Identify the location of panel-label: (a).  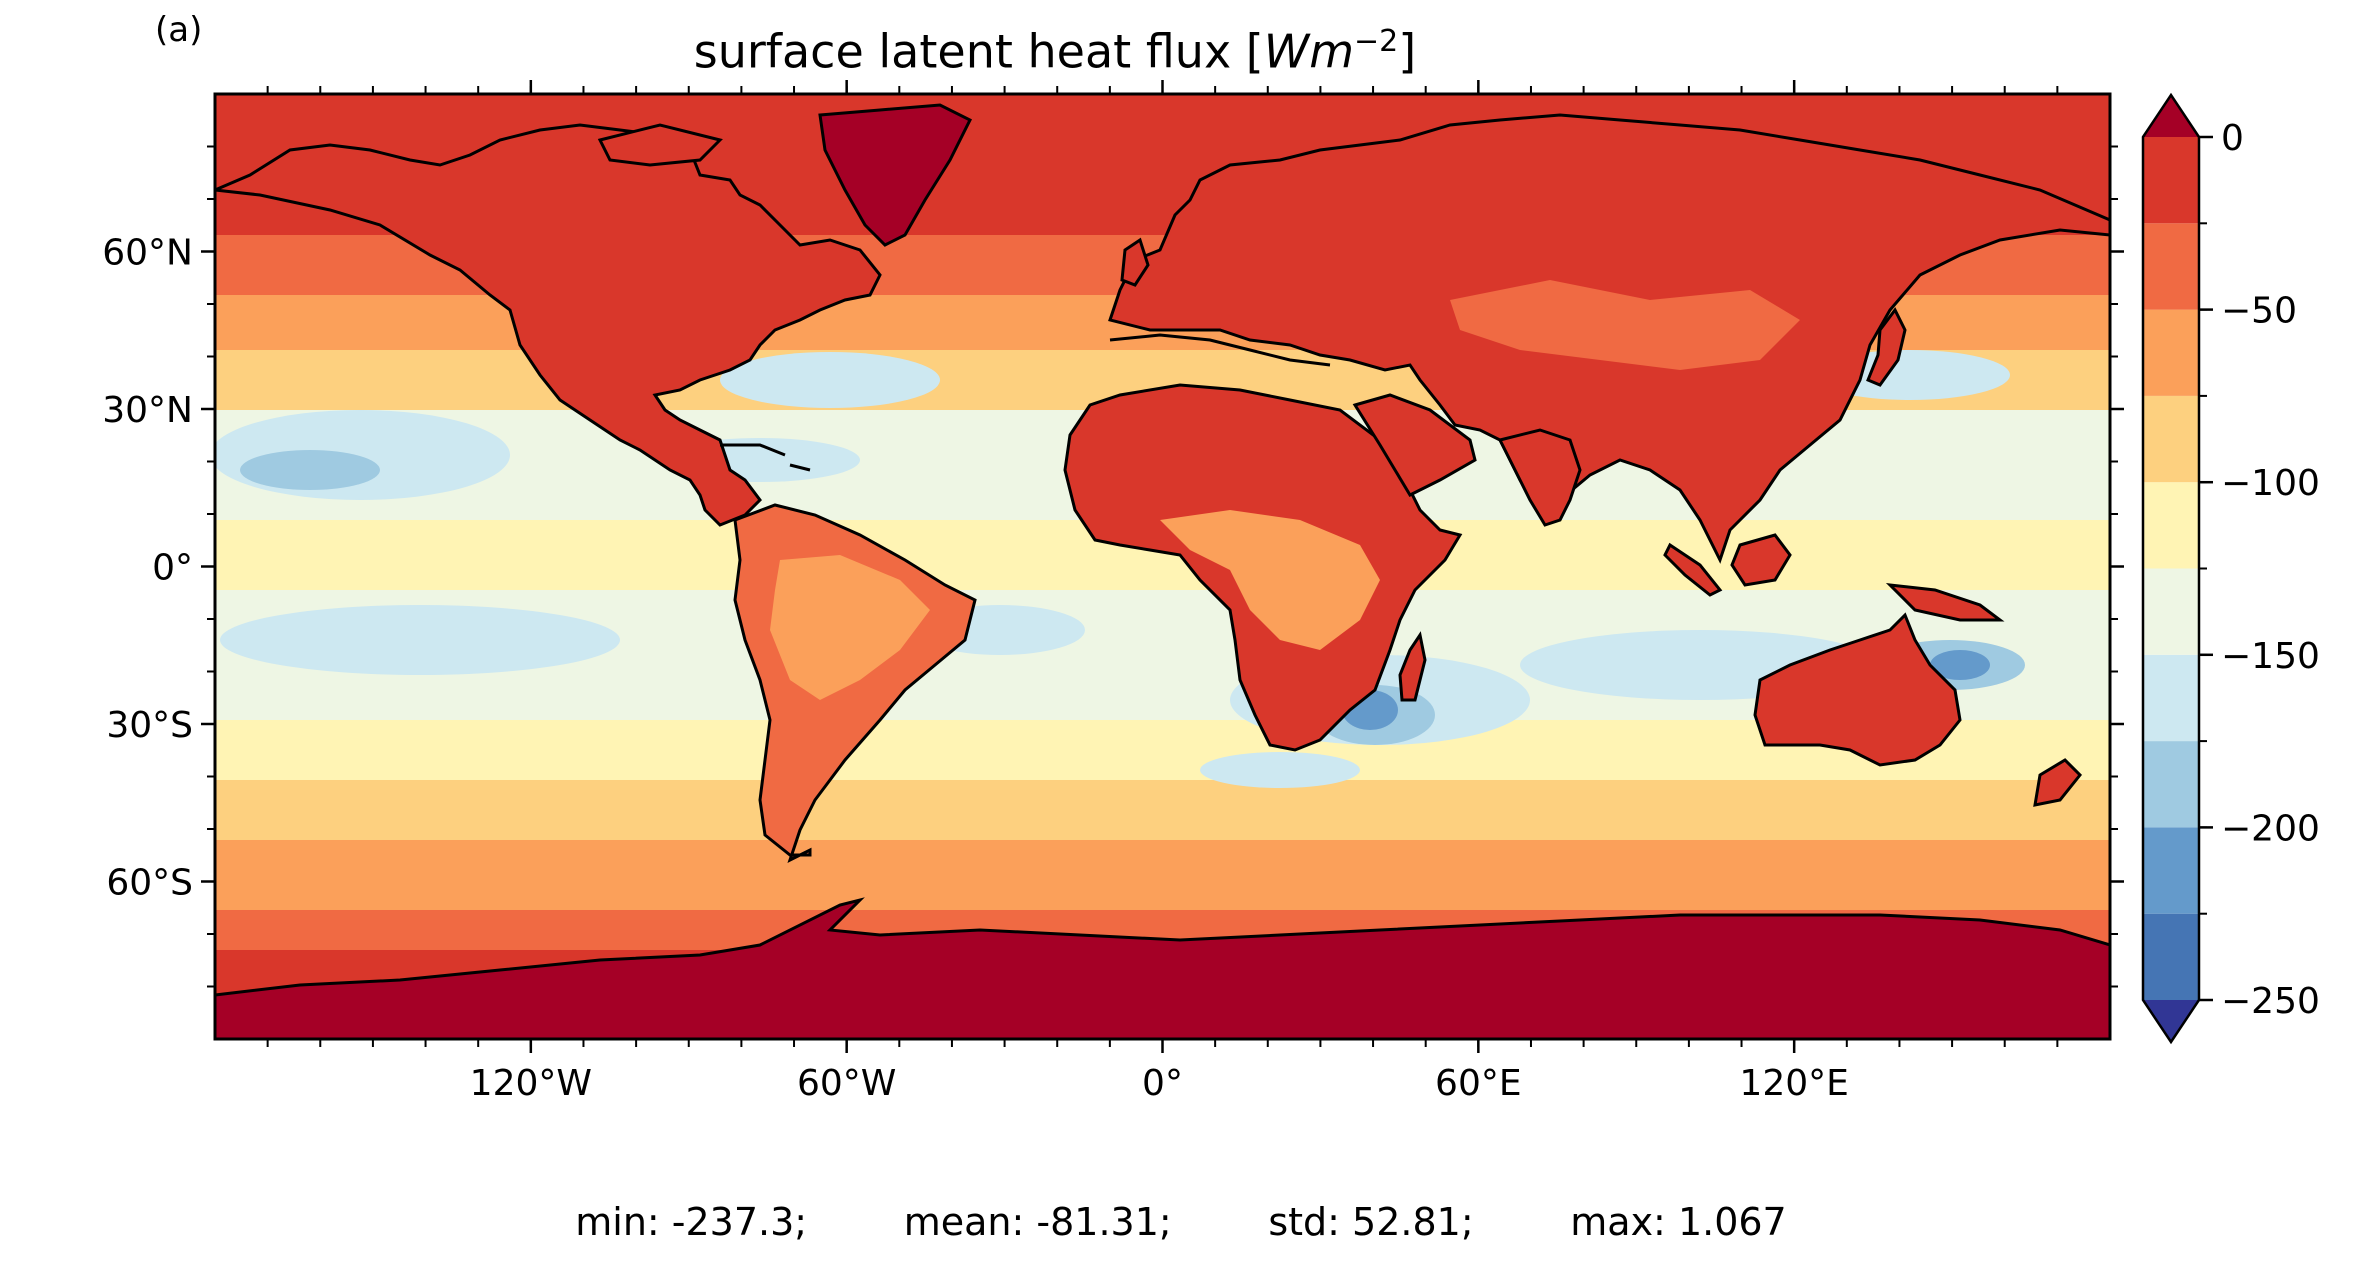
(179, 30).